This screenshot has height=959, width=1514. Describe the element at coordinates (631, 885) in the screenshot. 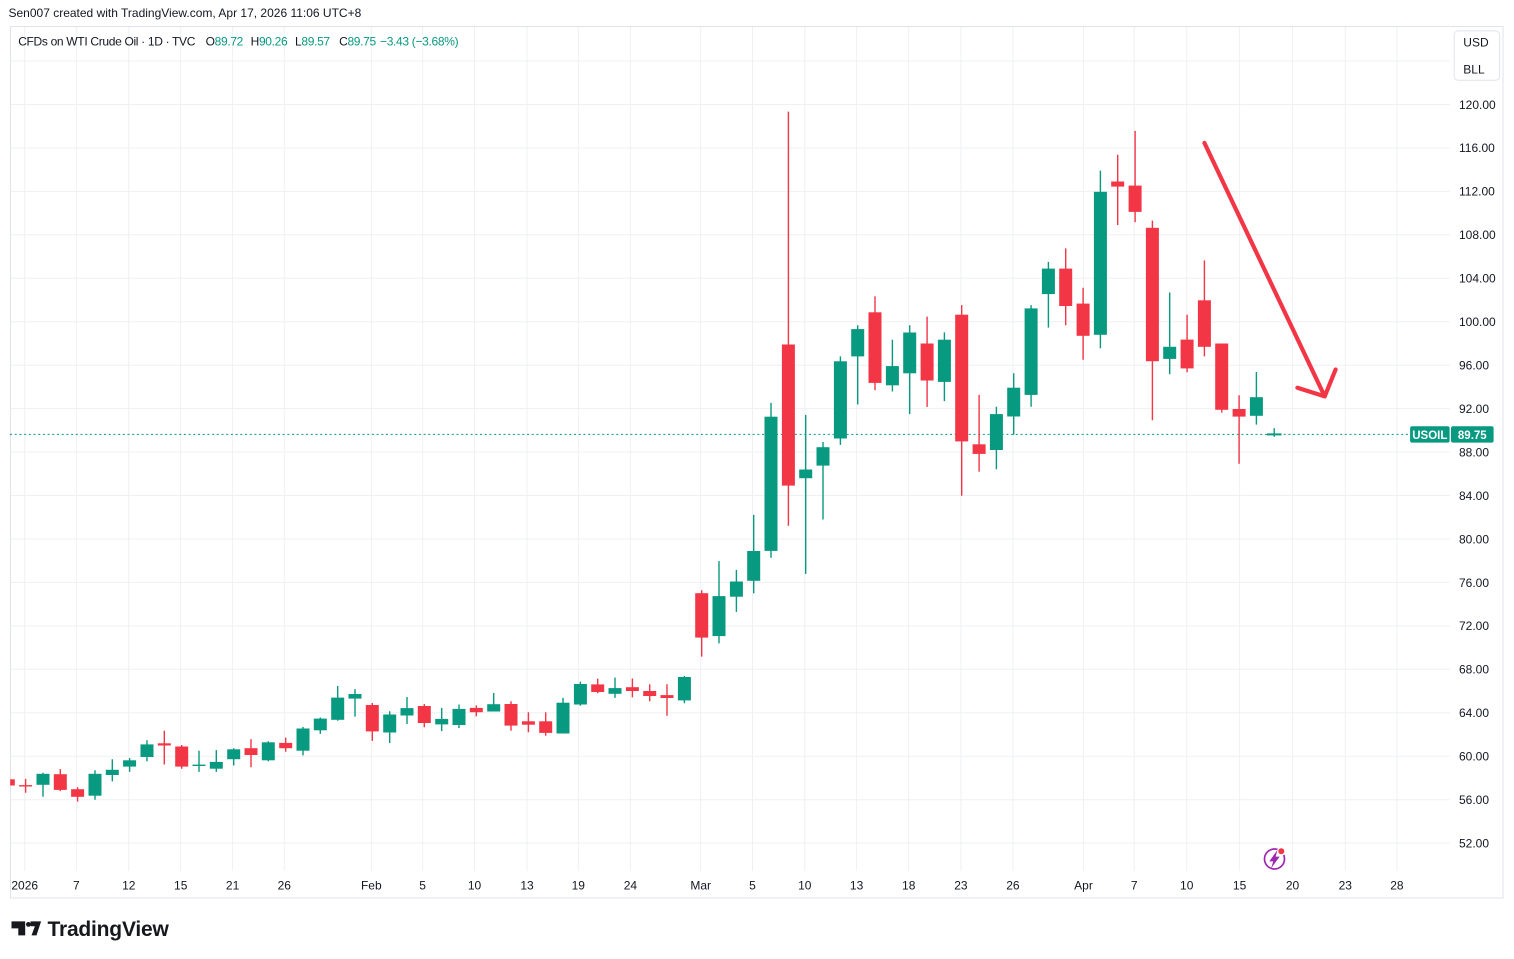

I see `svg-text: 24` at that location.